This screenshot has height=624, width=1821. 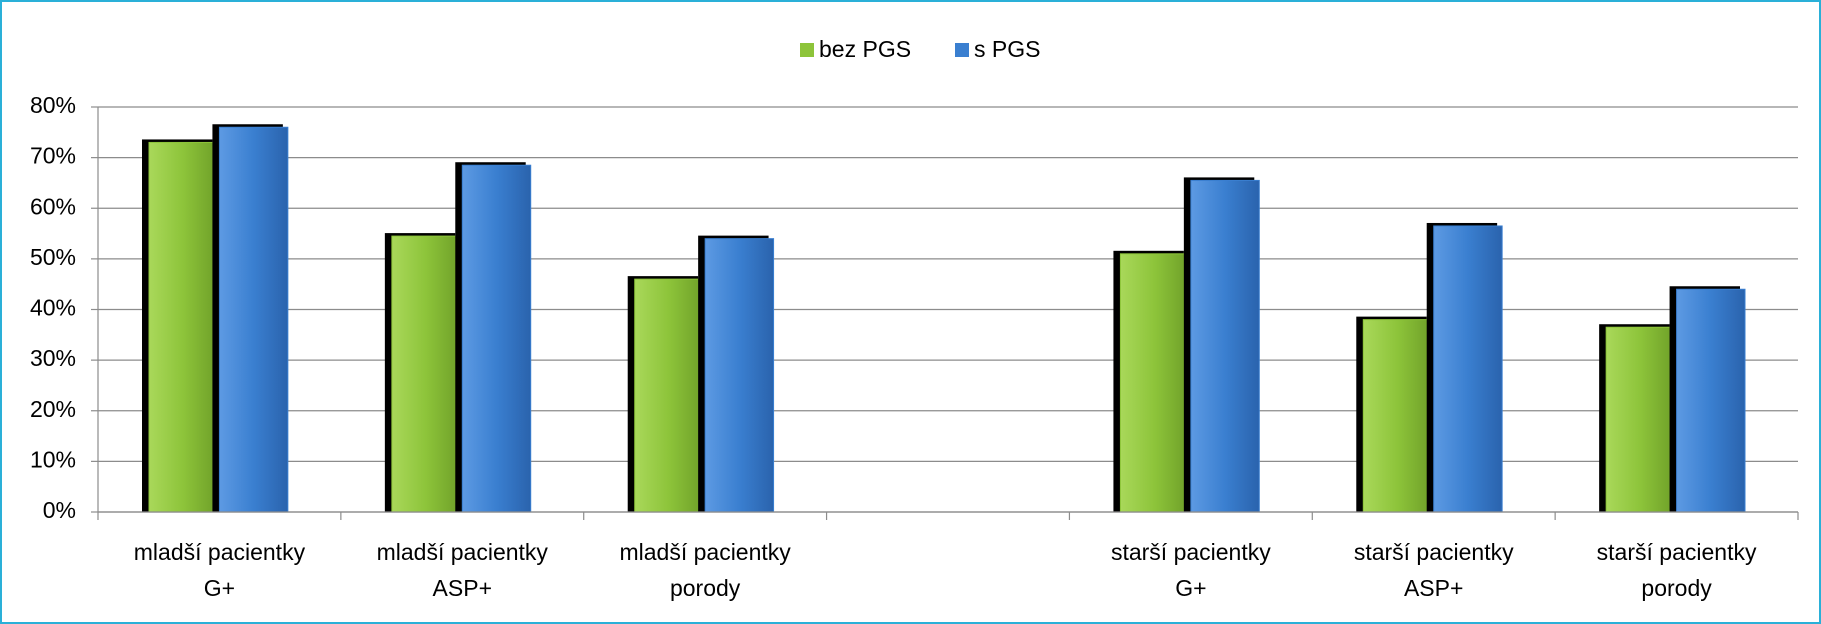 What do you see at coordinates (53, 105) in the screenshot?
I see `y-tick-label: 80%` at bounding box center [53, 105].